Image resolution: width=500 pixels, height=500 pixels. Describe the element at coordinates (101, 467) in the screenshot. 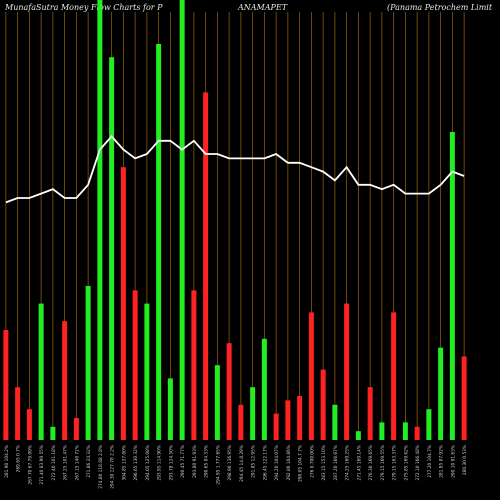

I see `x-tick-label: 274.80 118.88 2.8%` at that location.